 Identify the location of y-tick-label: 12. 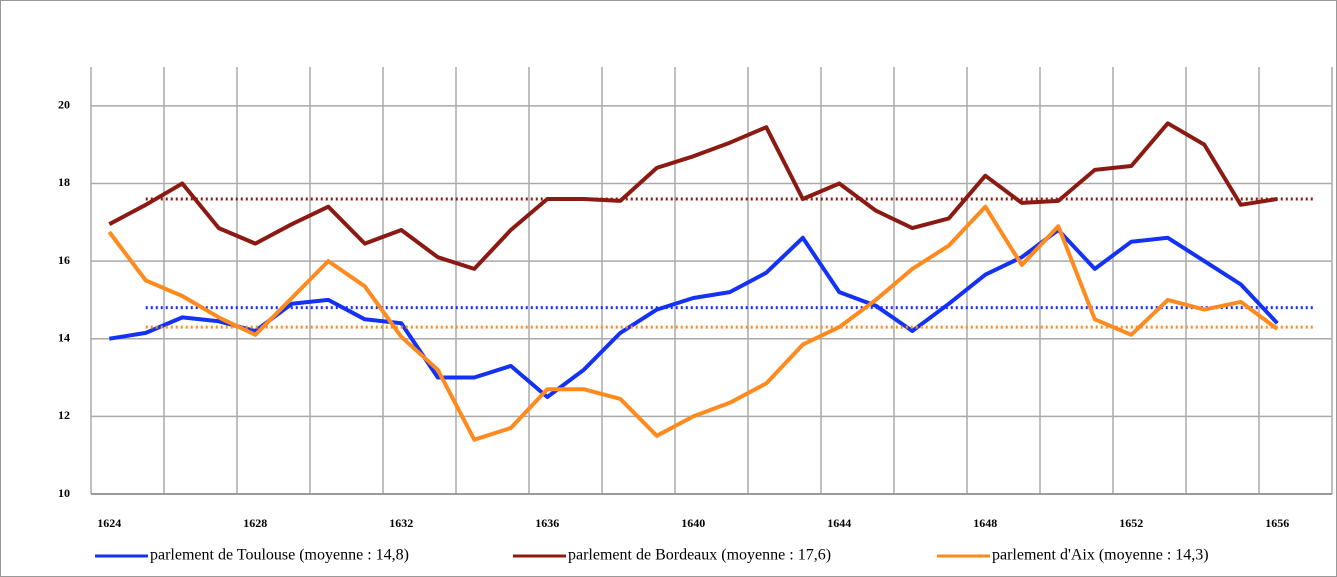
(64, 415).